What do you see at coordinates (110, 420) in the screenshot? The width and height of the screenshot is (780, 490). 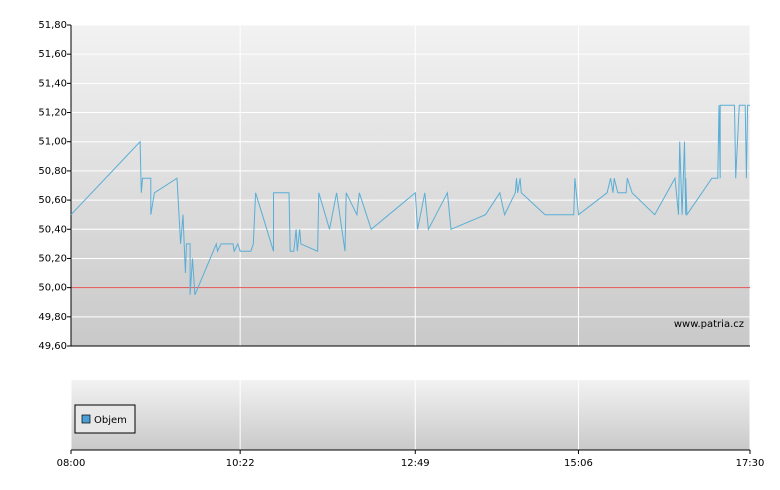 I see `legend-label: Objem` at bounding box center [110, 420].